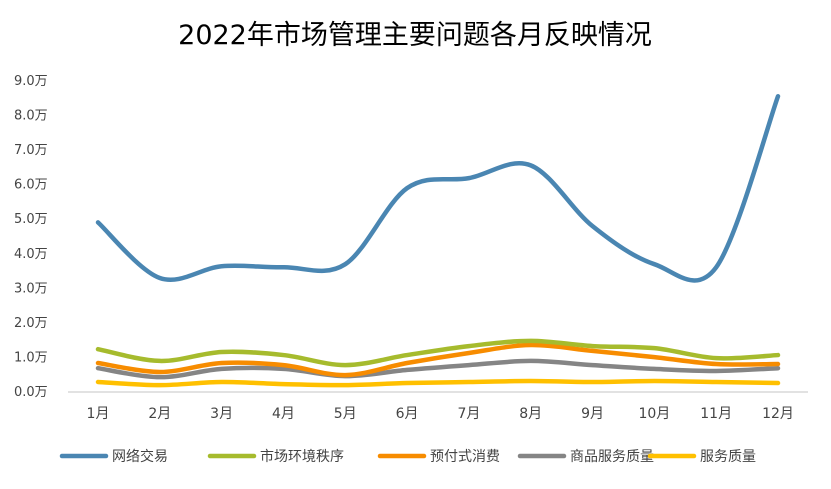  Describe the element at coordinates (302, 456) in the screenshot. I see `legend-label: 市场环境秩序` at that location.